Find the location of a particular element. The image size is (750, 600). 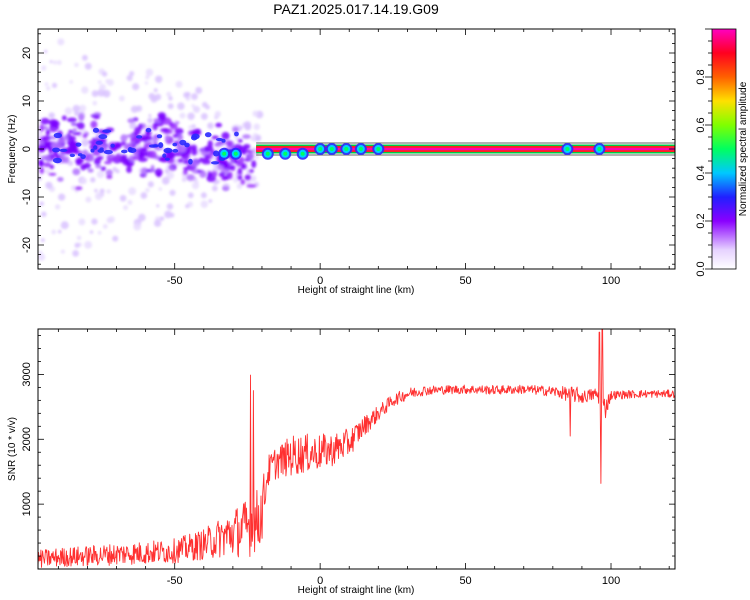

band-core is located at coordinates (465, 149).